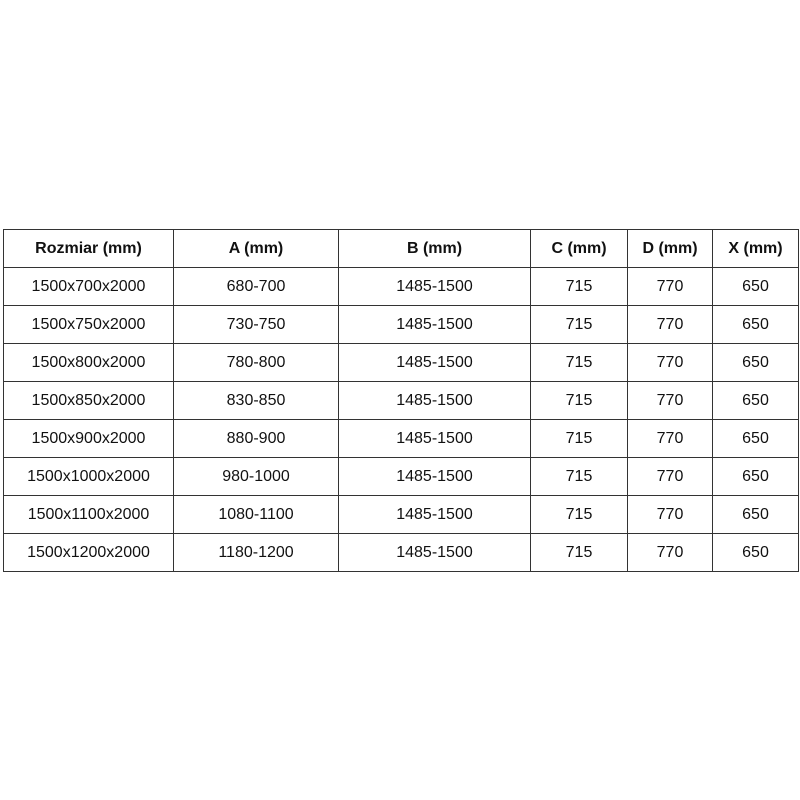 This screenshot has width=800, height=800. What do you see at coordinates (256, 514) in the screenshot?
I see `table-cell: 1080-1100` at bounding box center [256, 514].